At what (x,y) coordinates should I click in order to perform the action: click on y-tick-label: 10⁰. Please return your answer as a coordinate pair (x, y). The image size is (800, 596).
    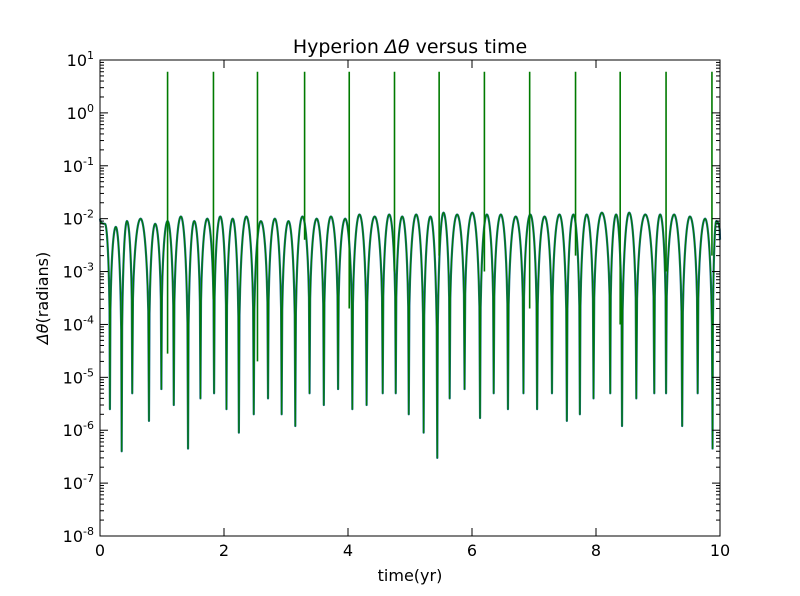
    Looking at the image, I should click on (80, 112).